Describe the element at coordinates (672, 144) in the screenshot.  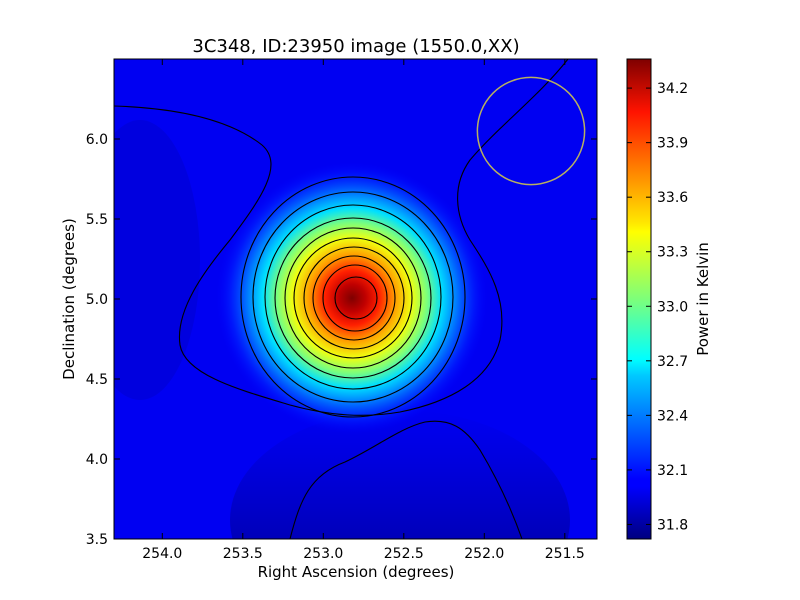
I see `colorbar-tick-label: 33.9` at that location.